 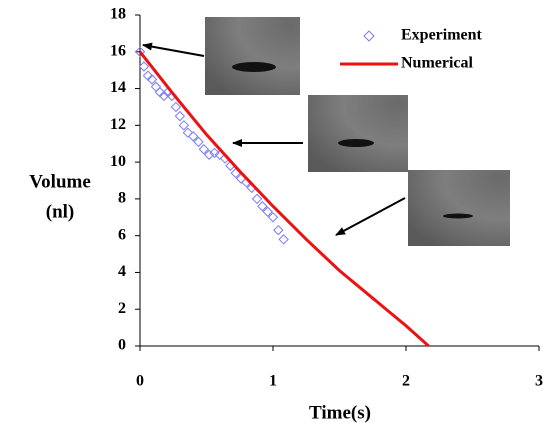 I want to click on legend-label: Experiment, so click(x=442, y=35).